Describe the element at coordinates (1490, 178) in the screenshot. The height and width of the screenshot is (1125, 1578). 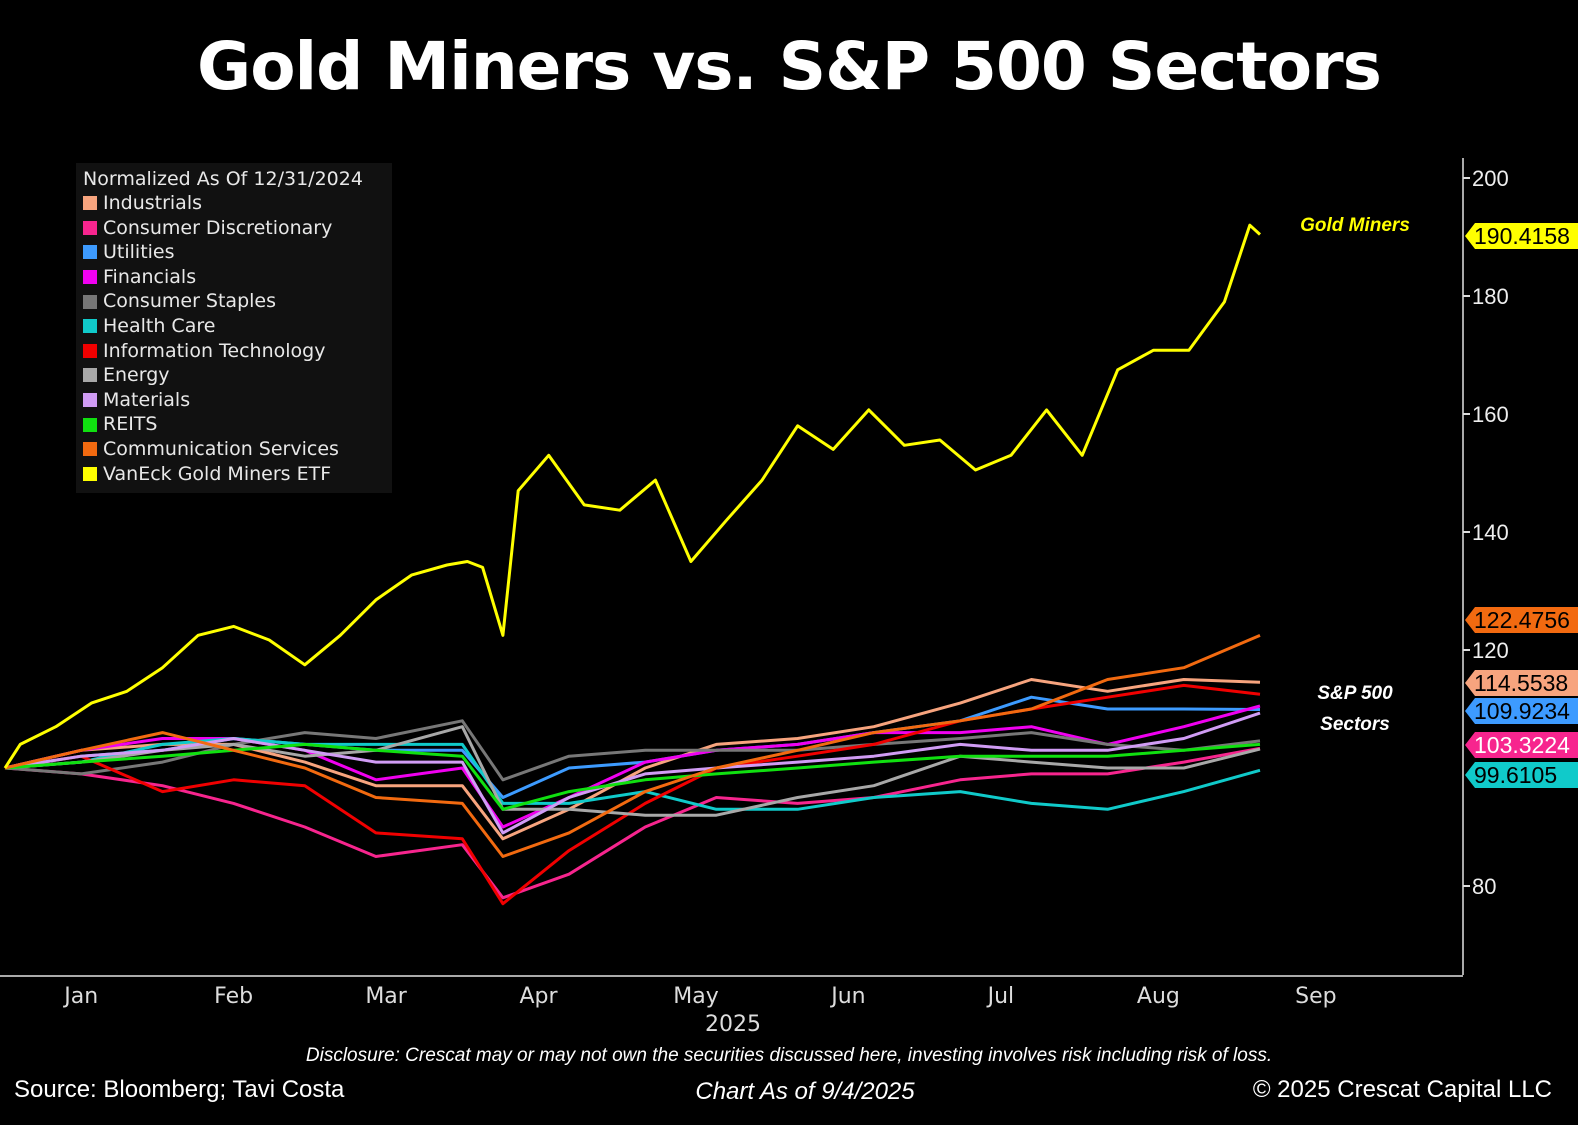
I see `y-tick-label: 200` at that location.